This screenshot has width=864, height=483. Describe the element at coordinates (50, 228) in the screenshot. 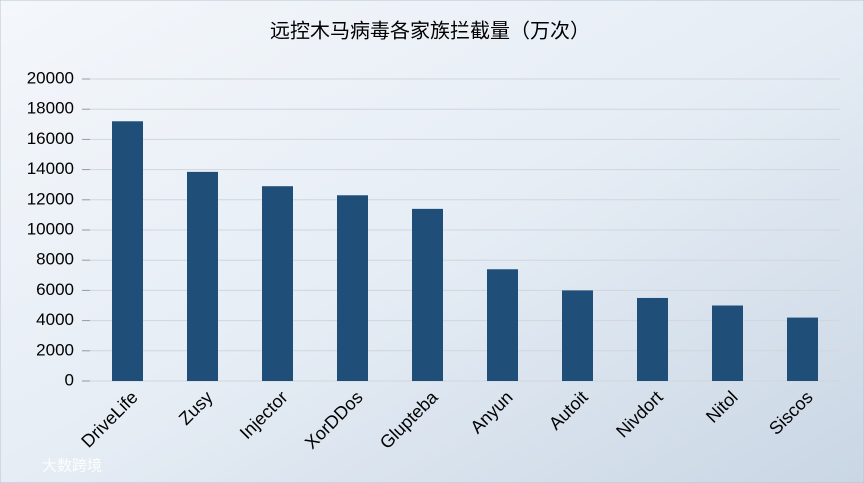

I see `y-tick-label: 10000` at that location.